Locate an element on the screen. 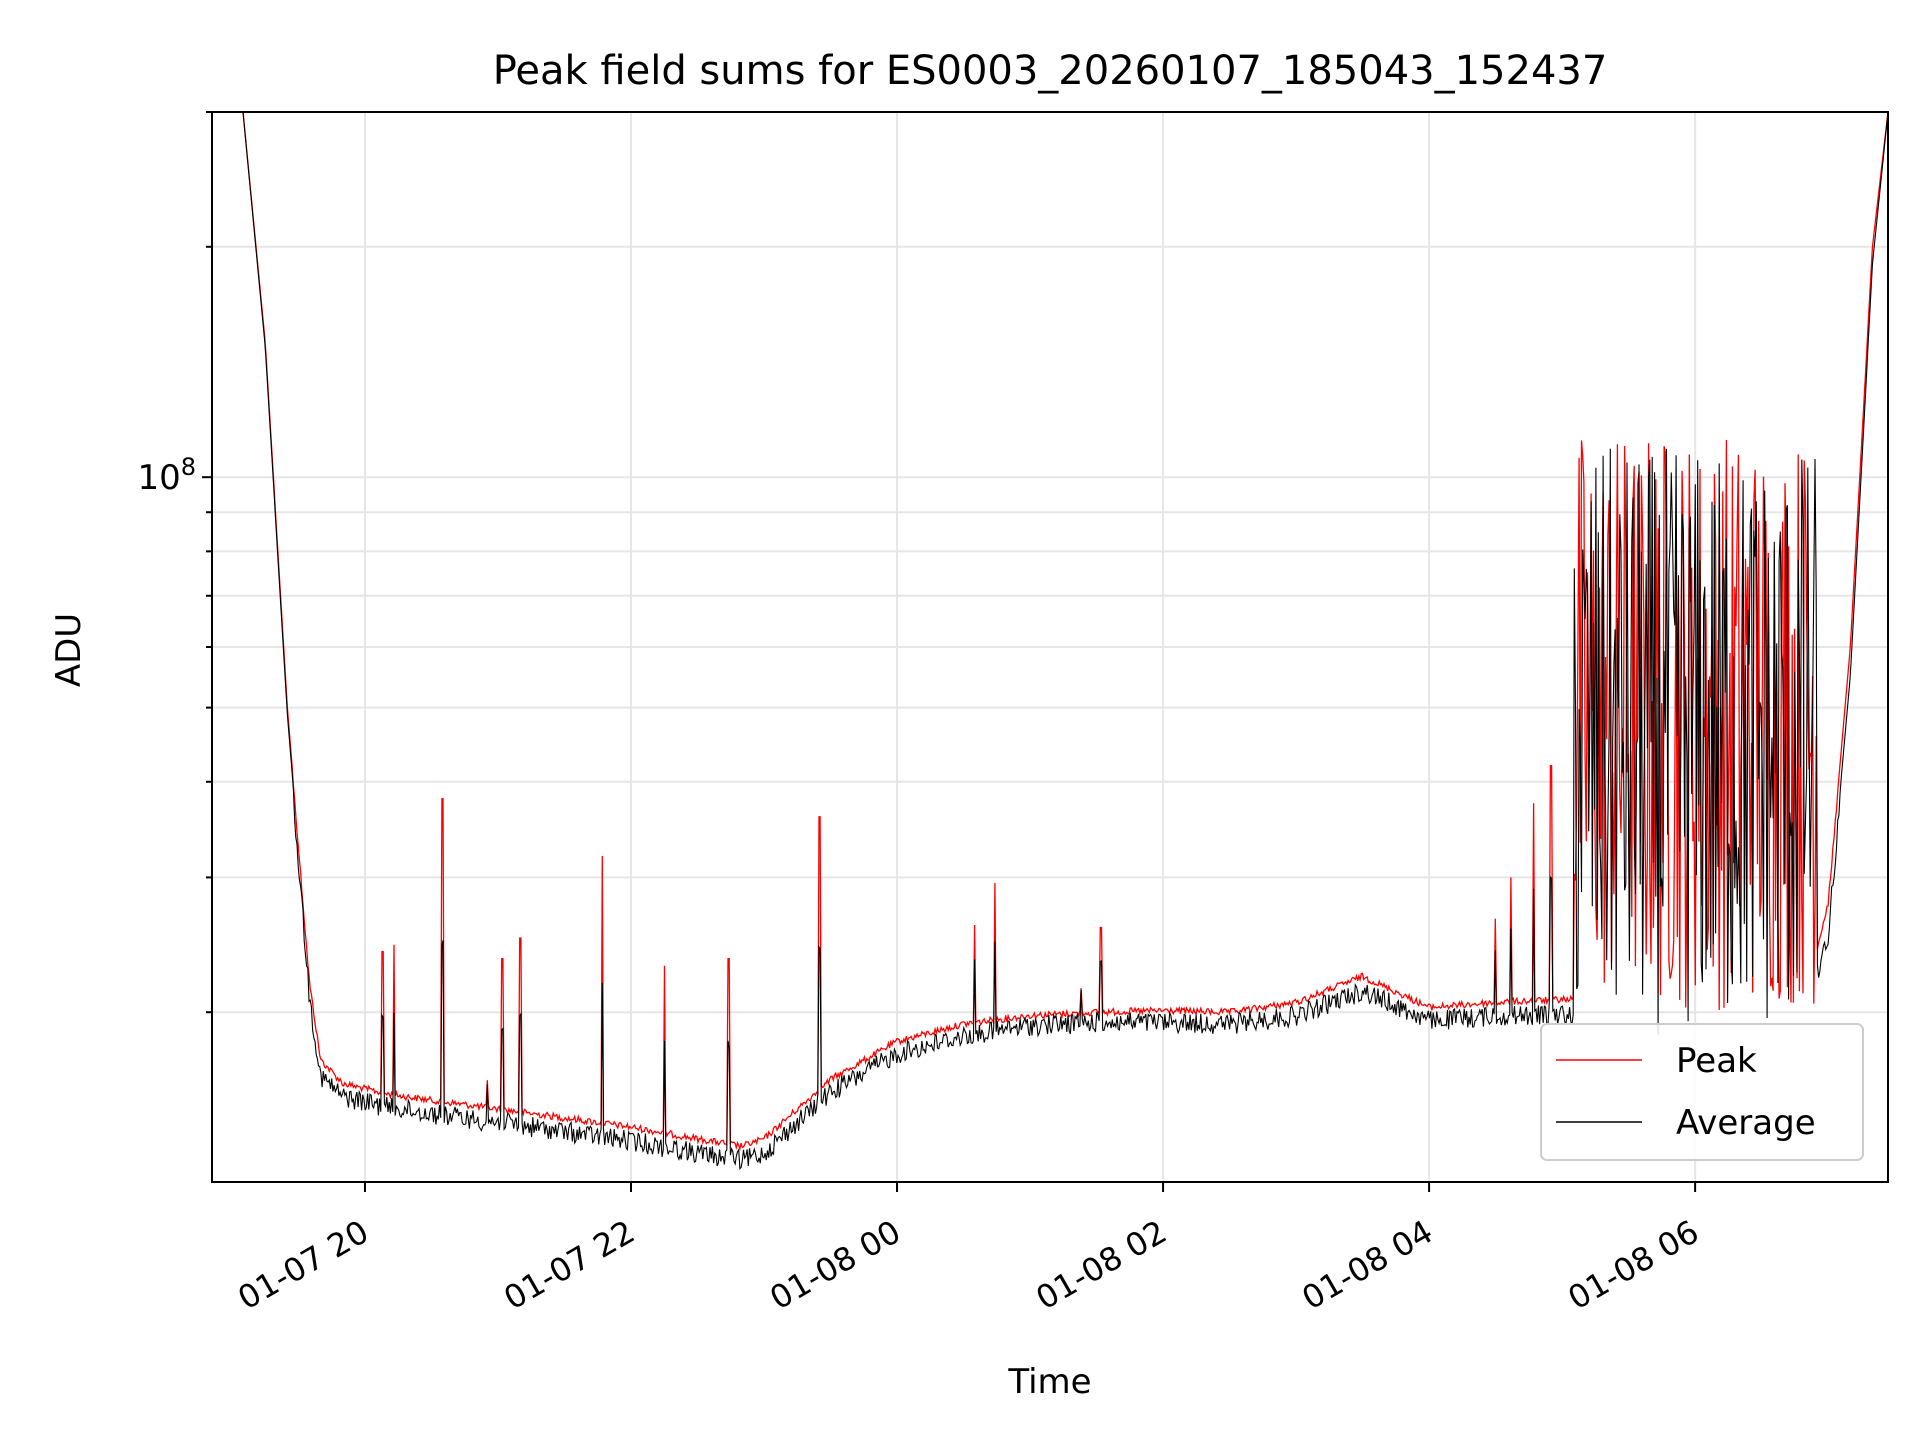  legend-box is located at coordinates (1702, 1092).